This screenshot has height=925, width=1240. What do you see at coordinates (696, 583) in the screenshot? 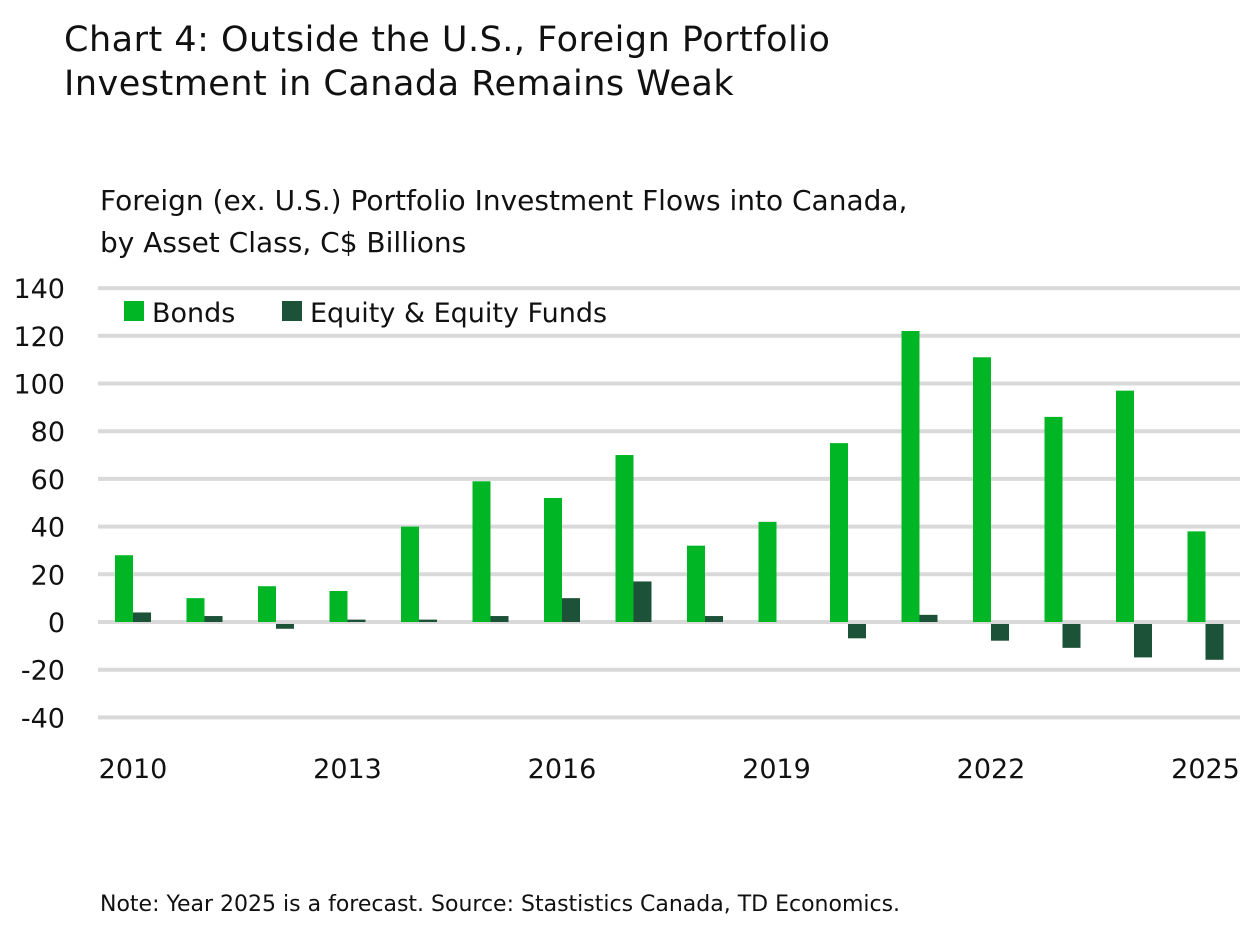
I see `bonds-bar-2018` at bounding box center [696, 583].